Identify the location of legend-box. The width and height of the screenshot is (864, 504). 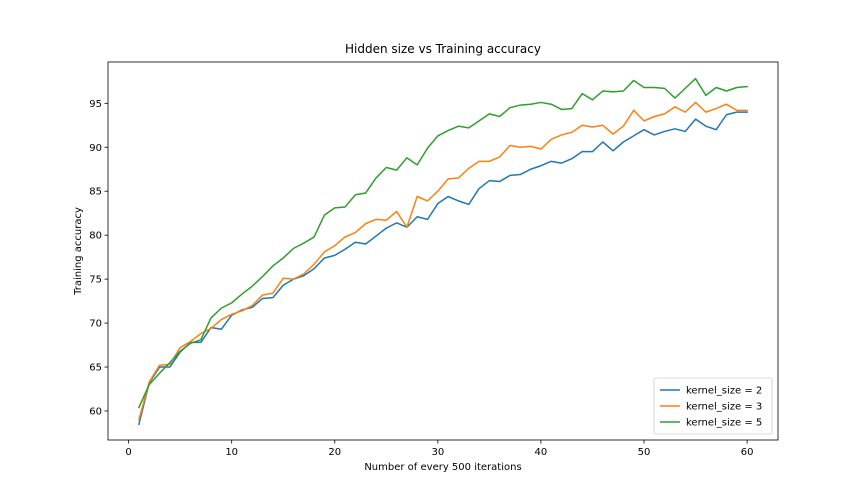
(713, 406).